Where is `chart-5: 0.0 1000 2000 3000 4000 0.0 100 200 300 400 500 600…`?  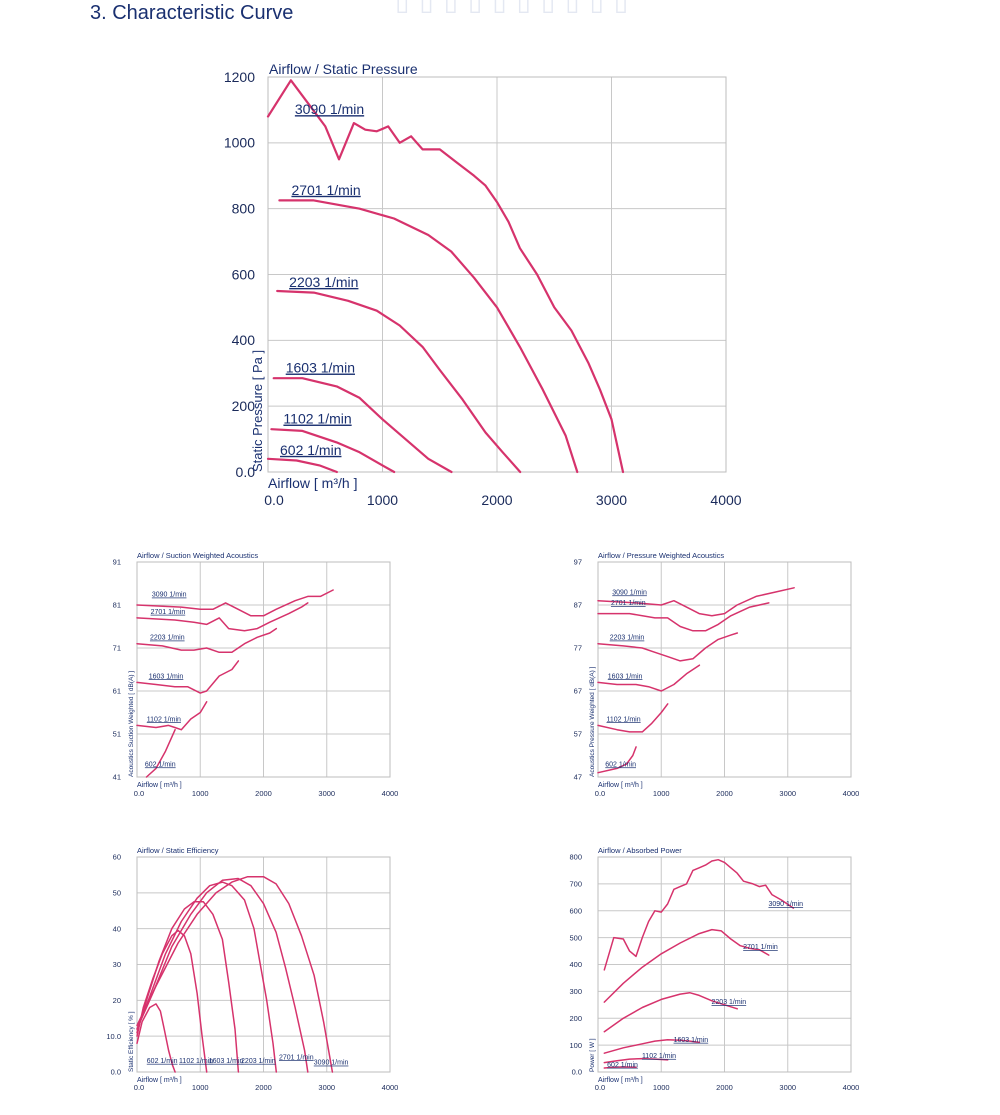
chart-5: 0.0 1000 2000 3000 4000 0.0 100 200 300 400 500 600… is located at coordinates (714, 969).